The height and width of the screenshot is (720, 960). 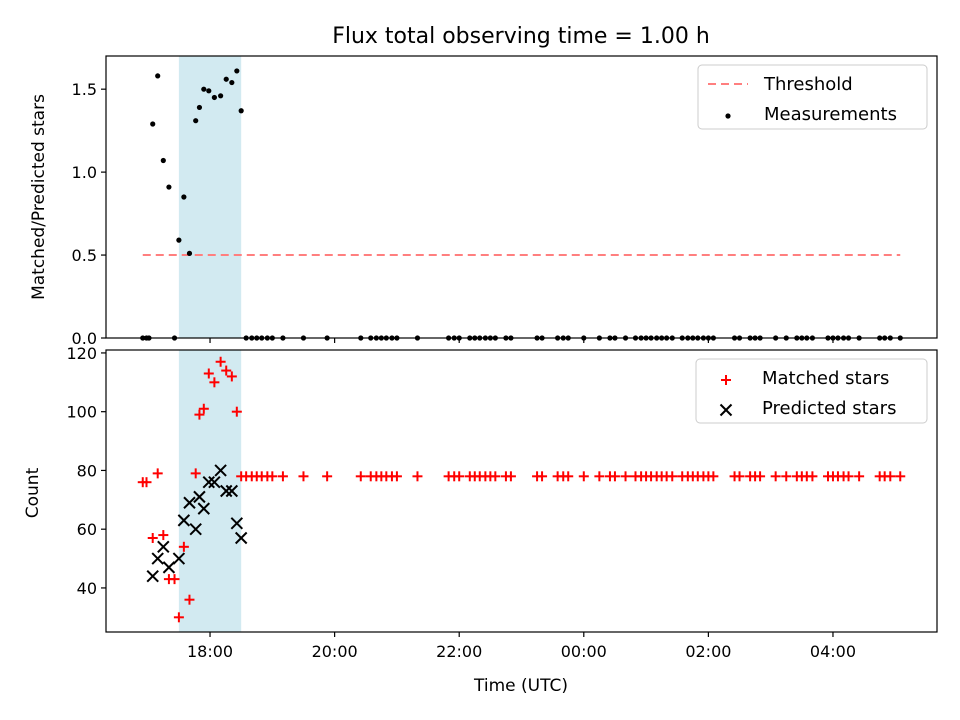 What do you see at coordinates (81, 353) in the screenshot?
I see `y-tick-label: 120` at bounding box center [81, 353].